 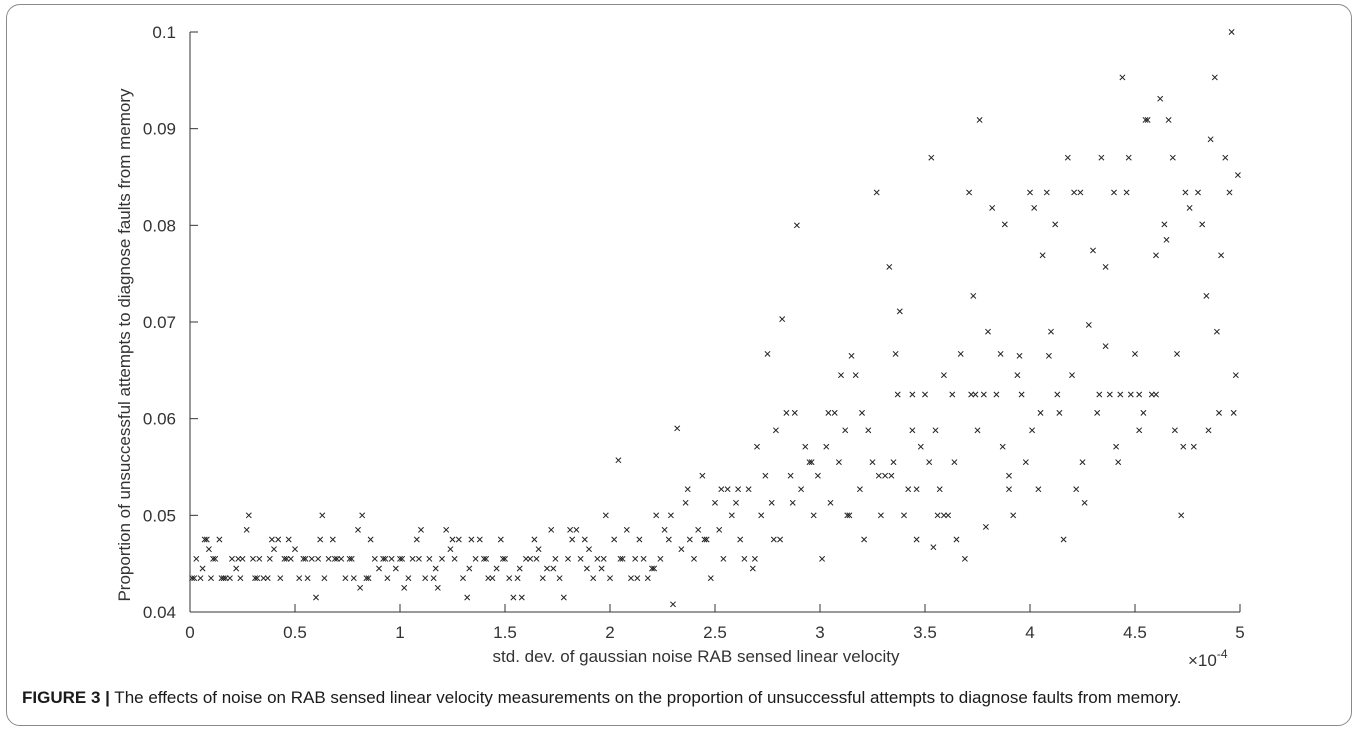 I want to click on y-tick-label: 0.1, so click(x=164, y=32).